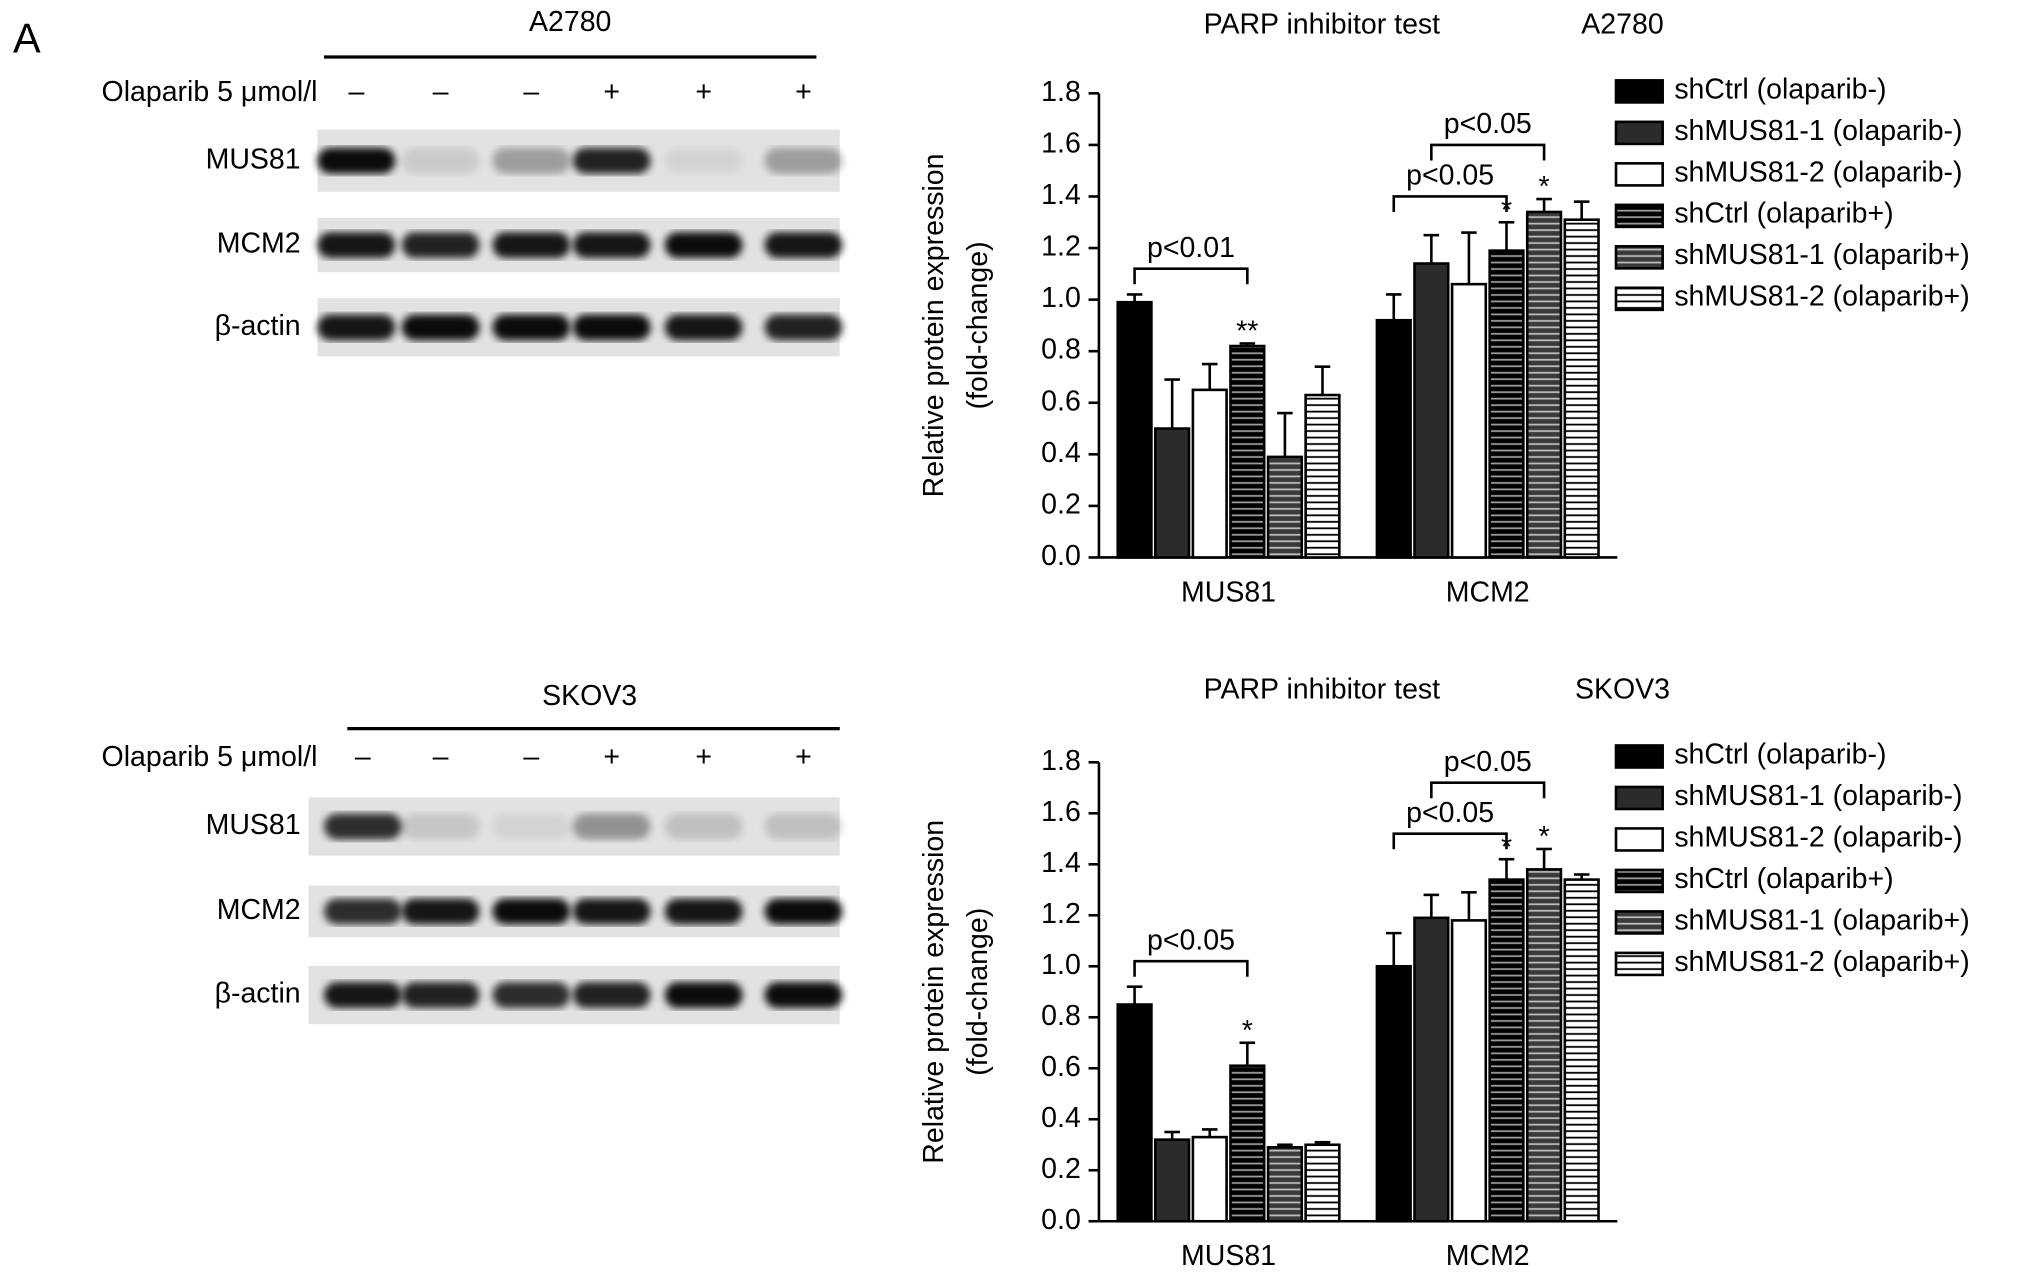  What do you see at coordinates (1247, 332) in the screenshot?
I see `significance-star: **` at bounding box center [1247, 332].